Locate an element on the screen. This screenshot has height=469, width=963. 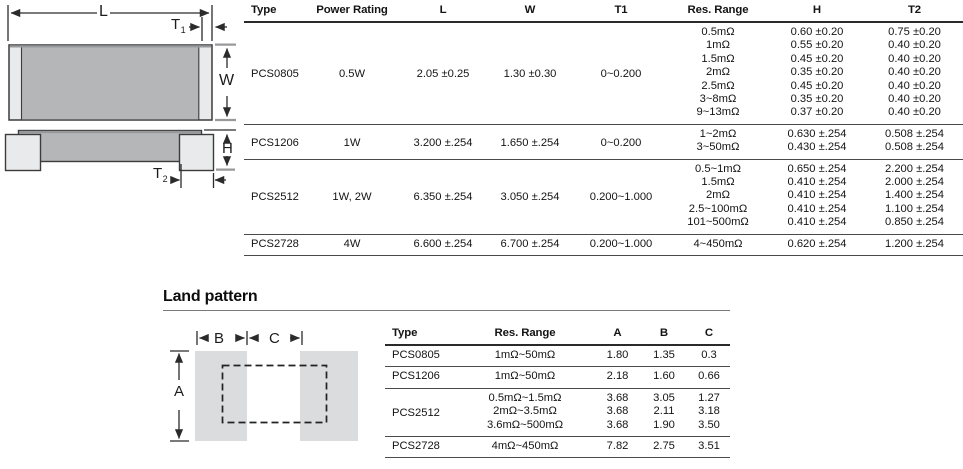
table-row: 1.5mΩ 0.45 ±0.20 0.40 ±0.20 is located at coordinates (603, 59).